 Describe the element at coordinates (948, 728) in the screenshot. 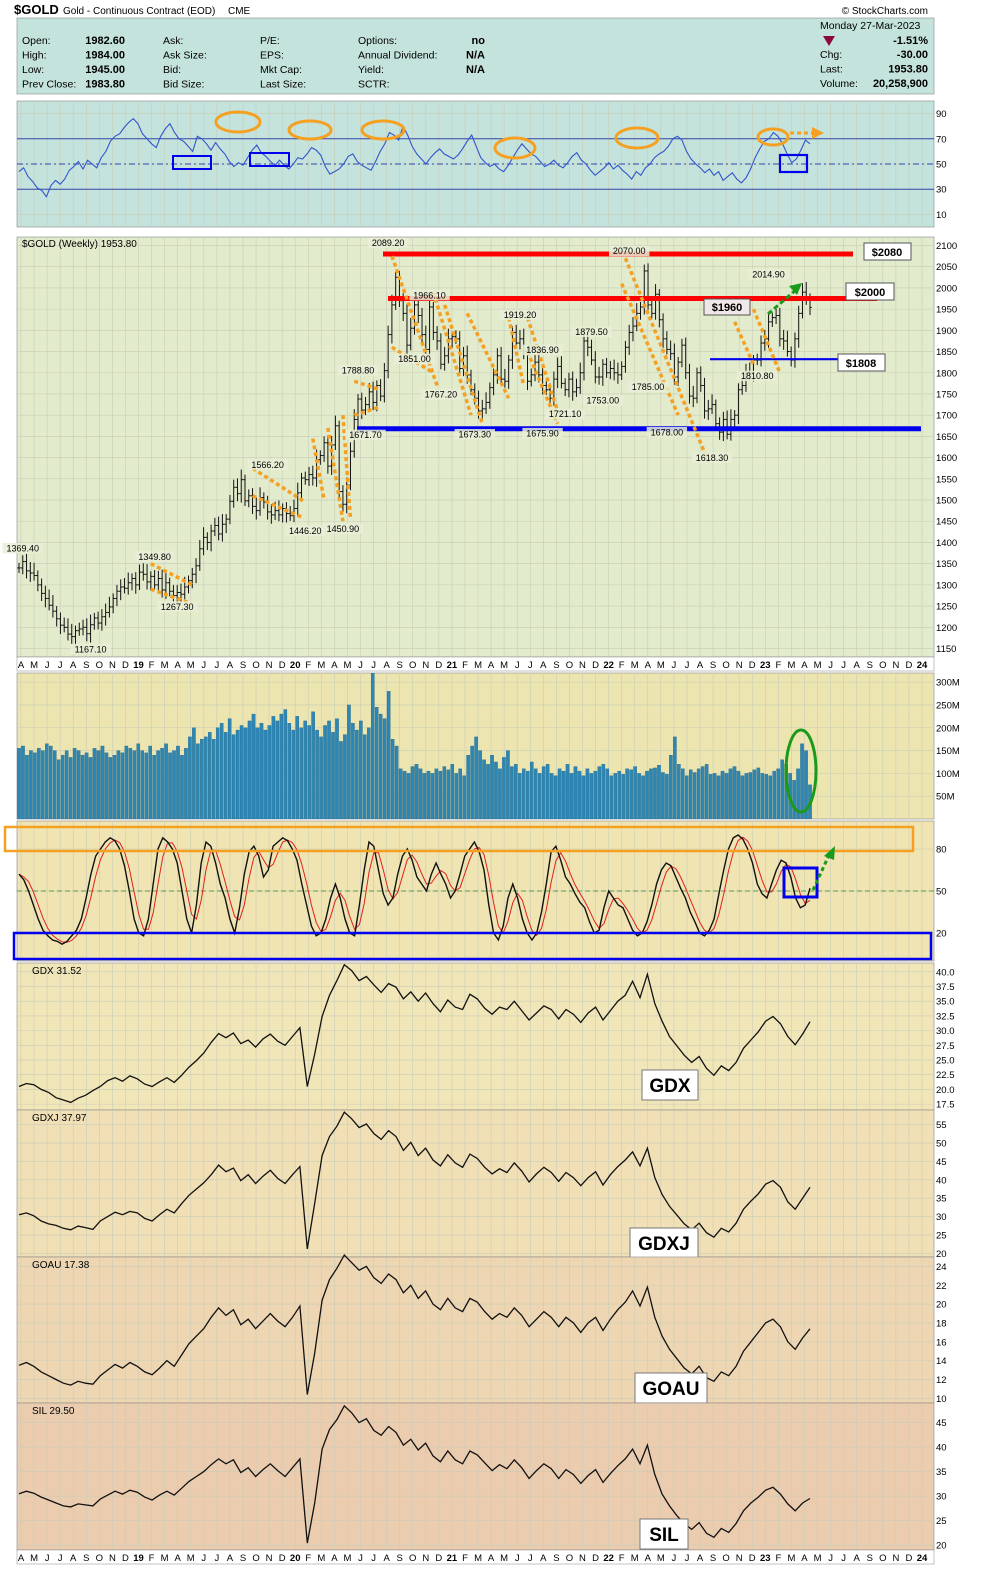

I see `volume-tick-label: 200M` at that location.